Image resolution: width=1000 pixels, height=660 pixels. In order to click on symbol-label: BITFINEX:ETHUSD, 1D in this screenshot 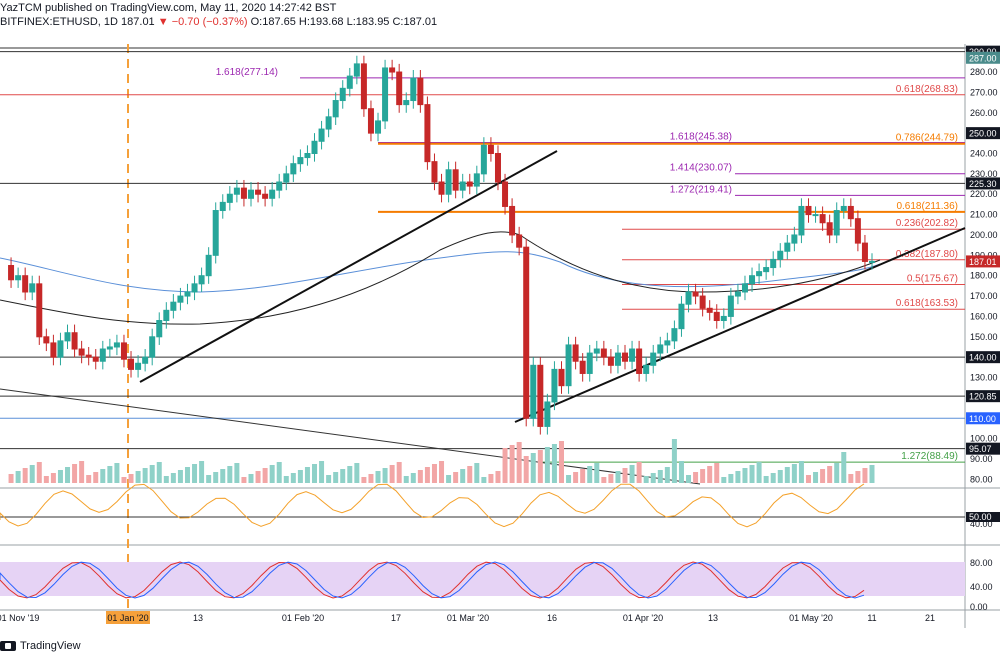, I will do `click(59, 22)`.